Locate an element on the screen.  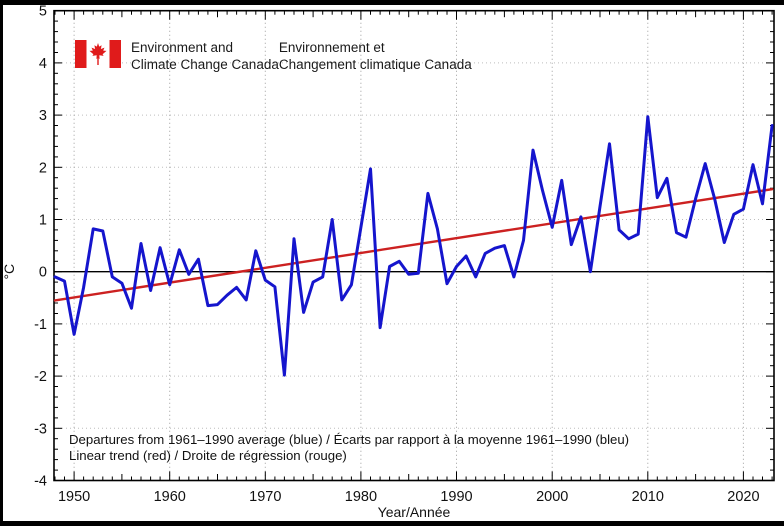
x-axis-tick-label: 1980 is located at coordinates (361, 497).